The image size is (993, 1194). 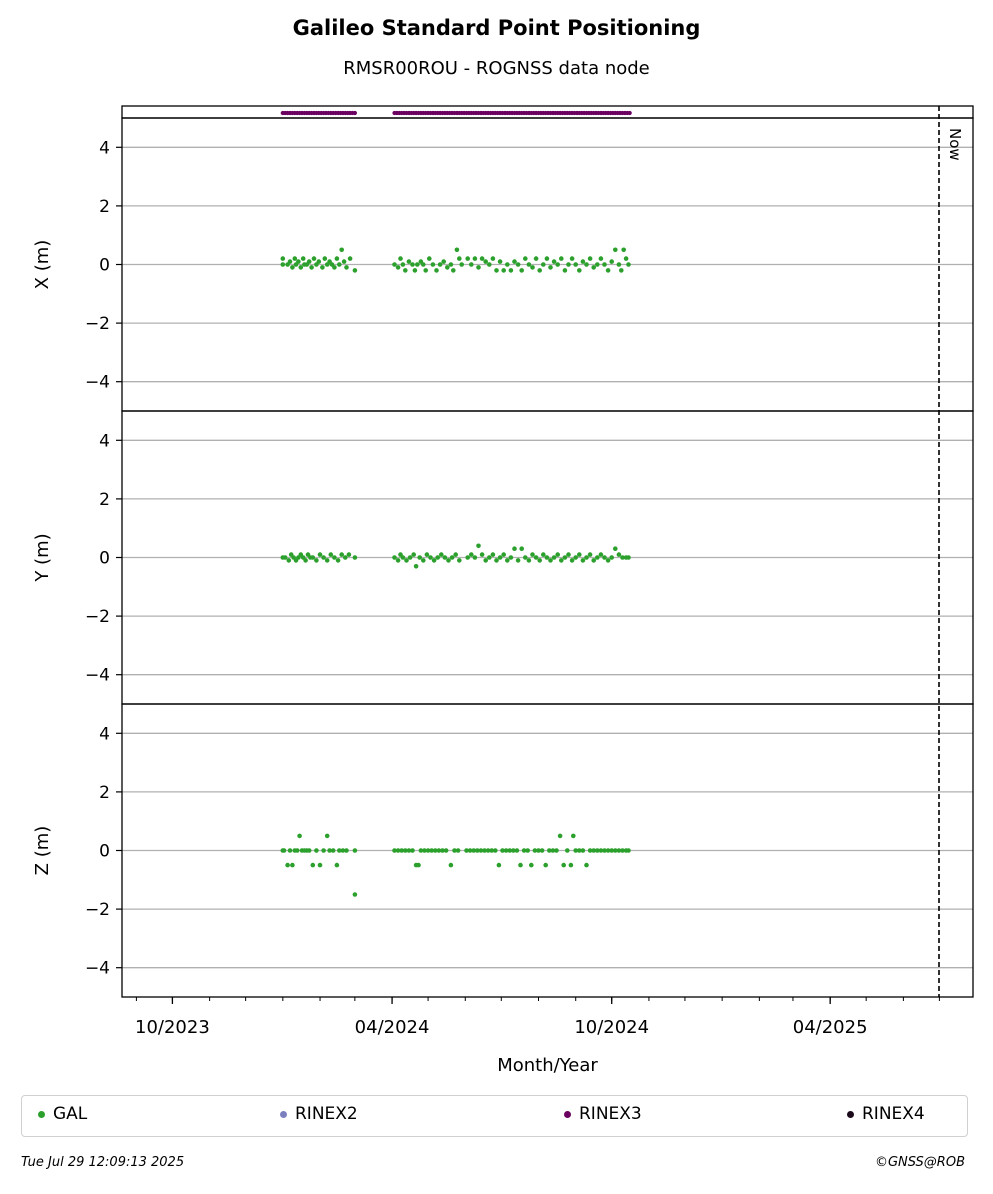 I want to click on y-tick-label: −2, so click(x=97, y=324).